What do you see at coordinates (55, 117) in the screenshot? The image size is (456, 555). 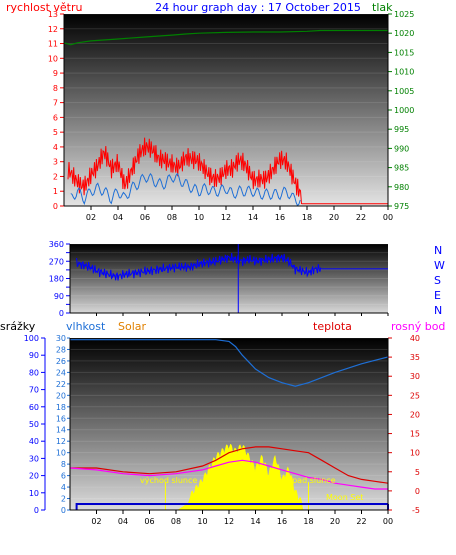 I see `wind-y-tick-label: 6` at bounding box center [55, 117].